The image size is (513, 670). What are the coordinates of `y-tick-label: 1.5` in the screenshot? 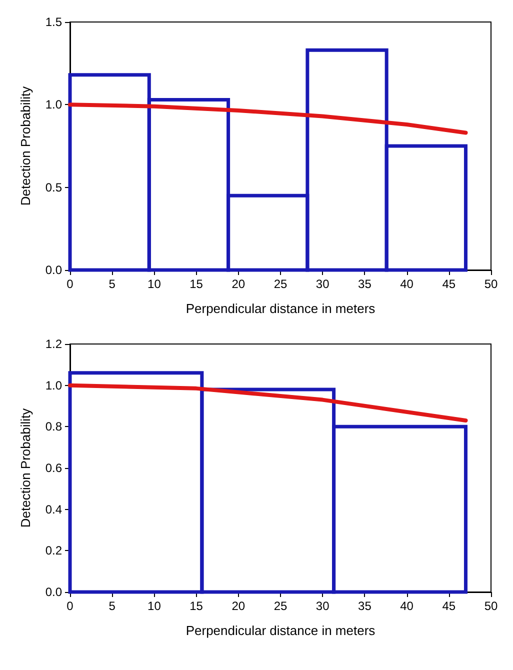 It's located at (53, 22).